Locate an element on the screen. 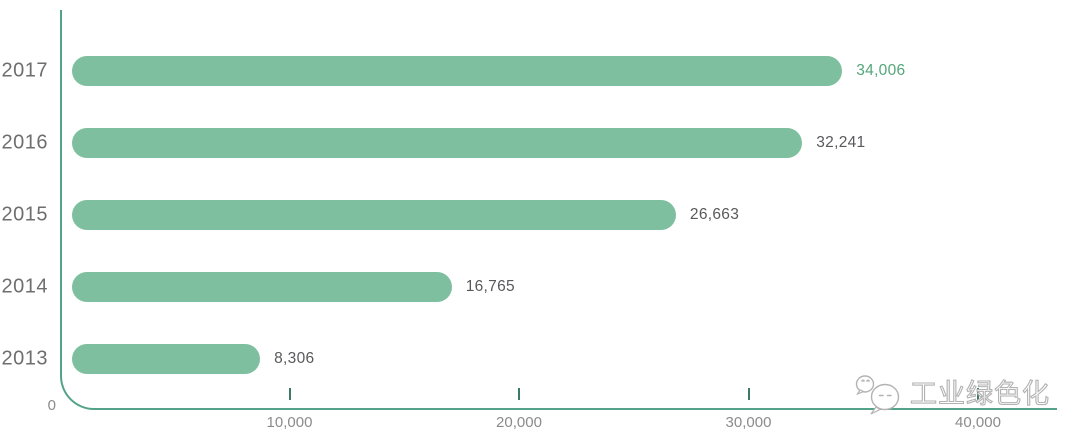 Image resolution: width=1080 pixels, height=448 pixels. y-axis-label-2014: 2014 is located at coordinates (24, 286).